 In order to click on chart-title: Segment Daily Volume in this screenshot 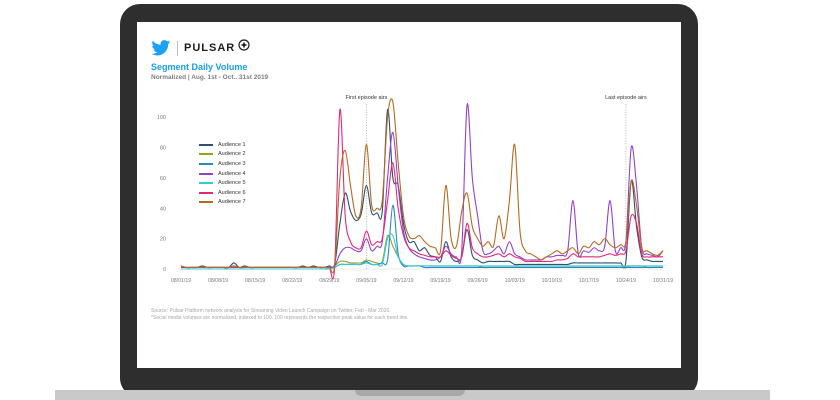, I will do `click(199, 67)`.